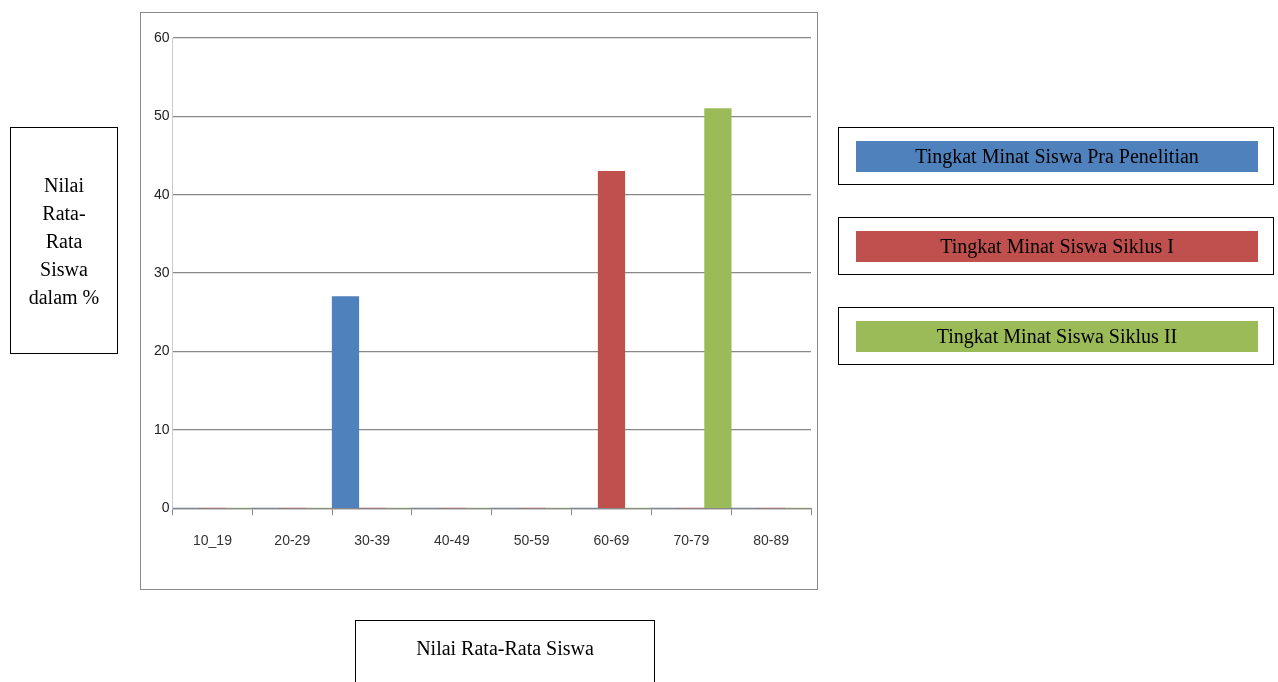 This screenshot has width=1278, height=682. I want to click on x-tick-label: 20-29, so click(292, 540).